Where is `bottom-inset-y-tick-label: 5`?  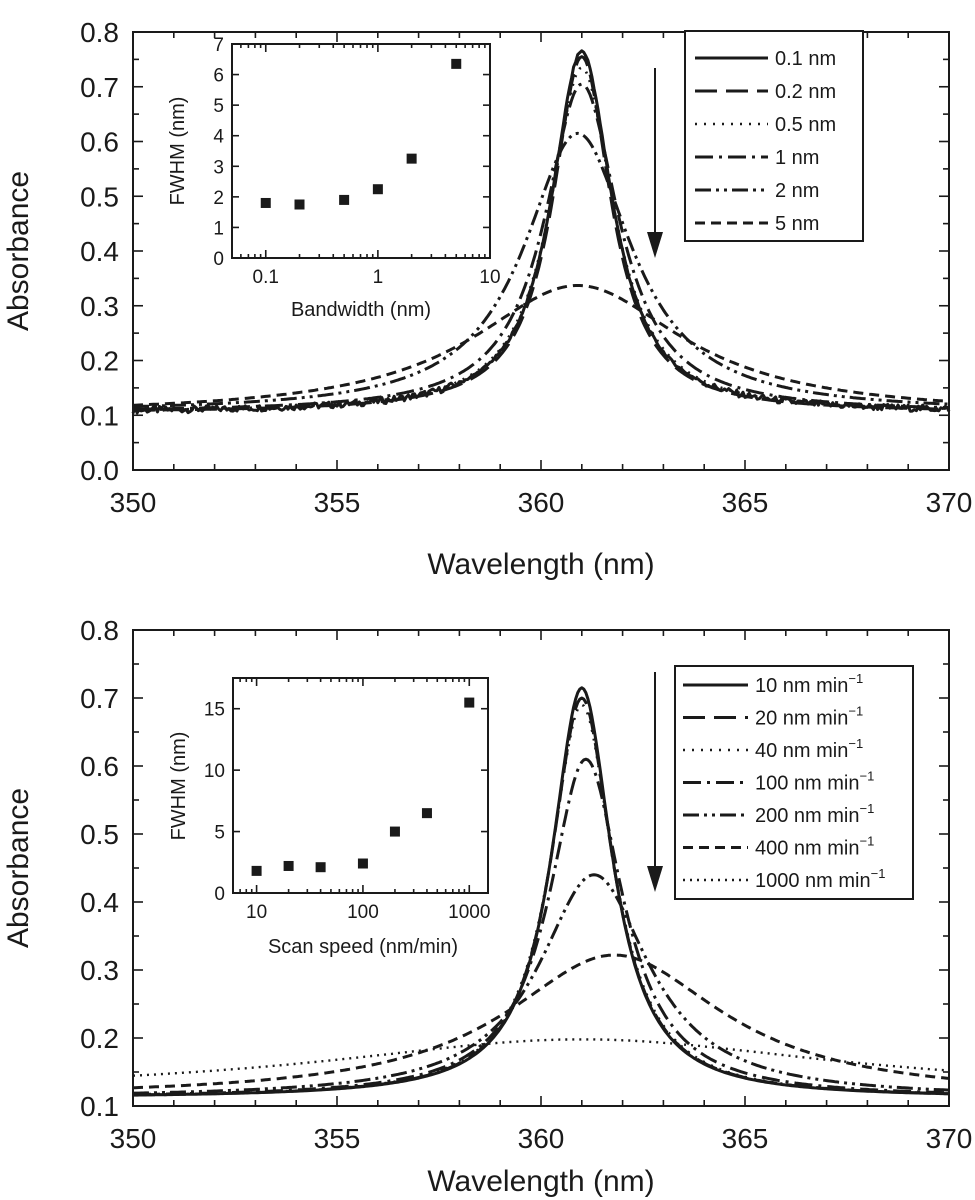
bottom-inset-y-tick-label: 5 is located at coordinates (219, 833).